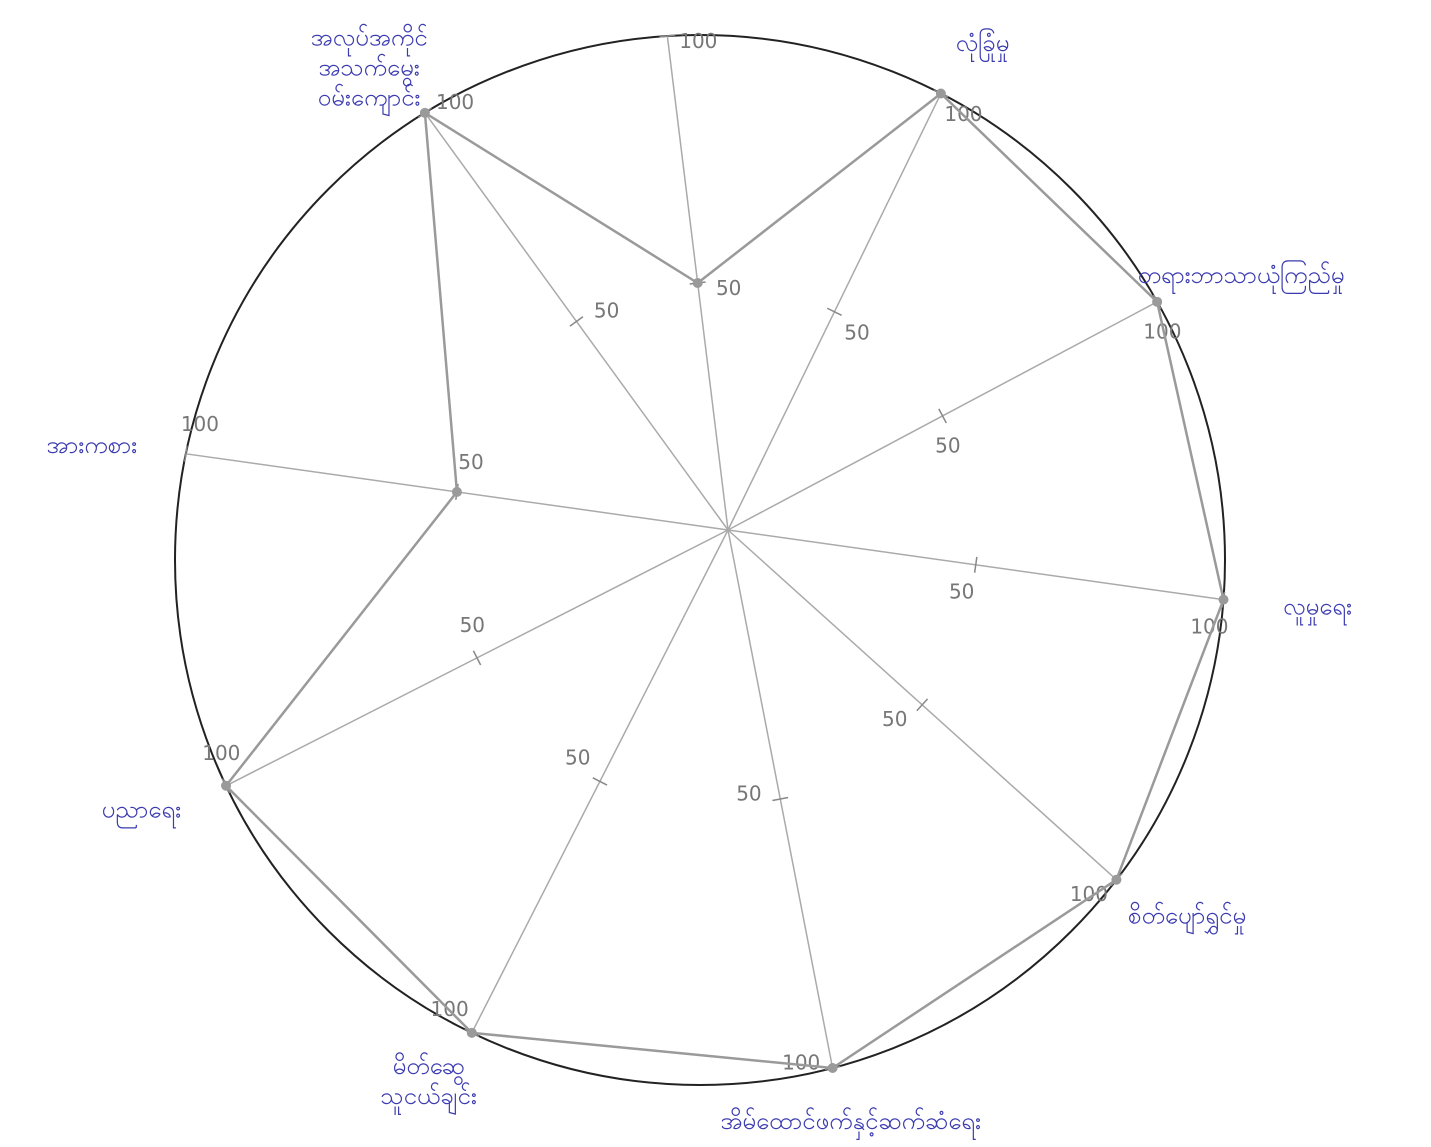 The width and height of the screenshot is (1431, 1147). What do you see at coordinates (1317, 608) in the screenshot?
I see `axis-label: လူမှုရေး` at bounding box center [1317, 608].